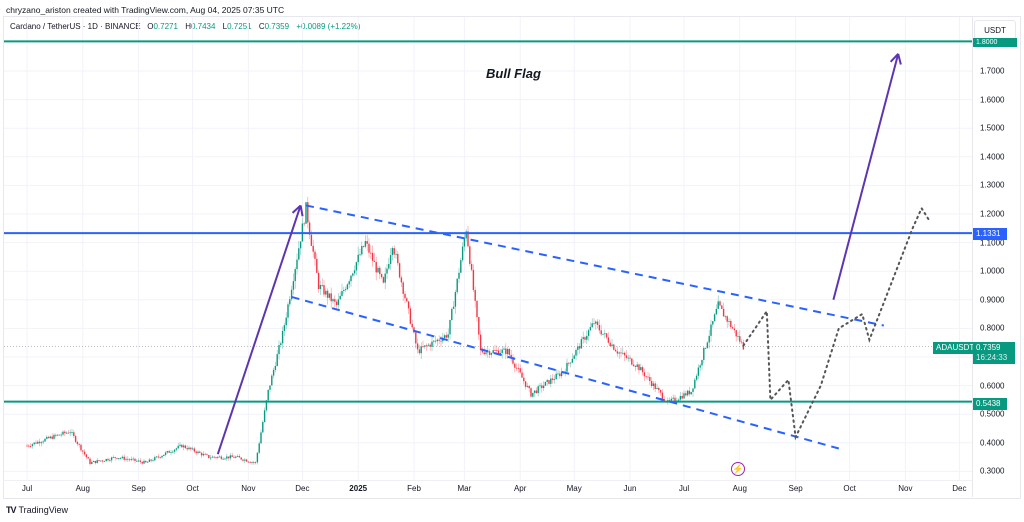  What do you see at coordinates (992, 357) in the screenshot?
I see `bar-countdown: 16:24:33` at bounding box center [992, 357].